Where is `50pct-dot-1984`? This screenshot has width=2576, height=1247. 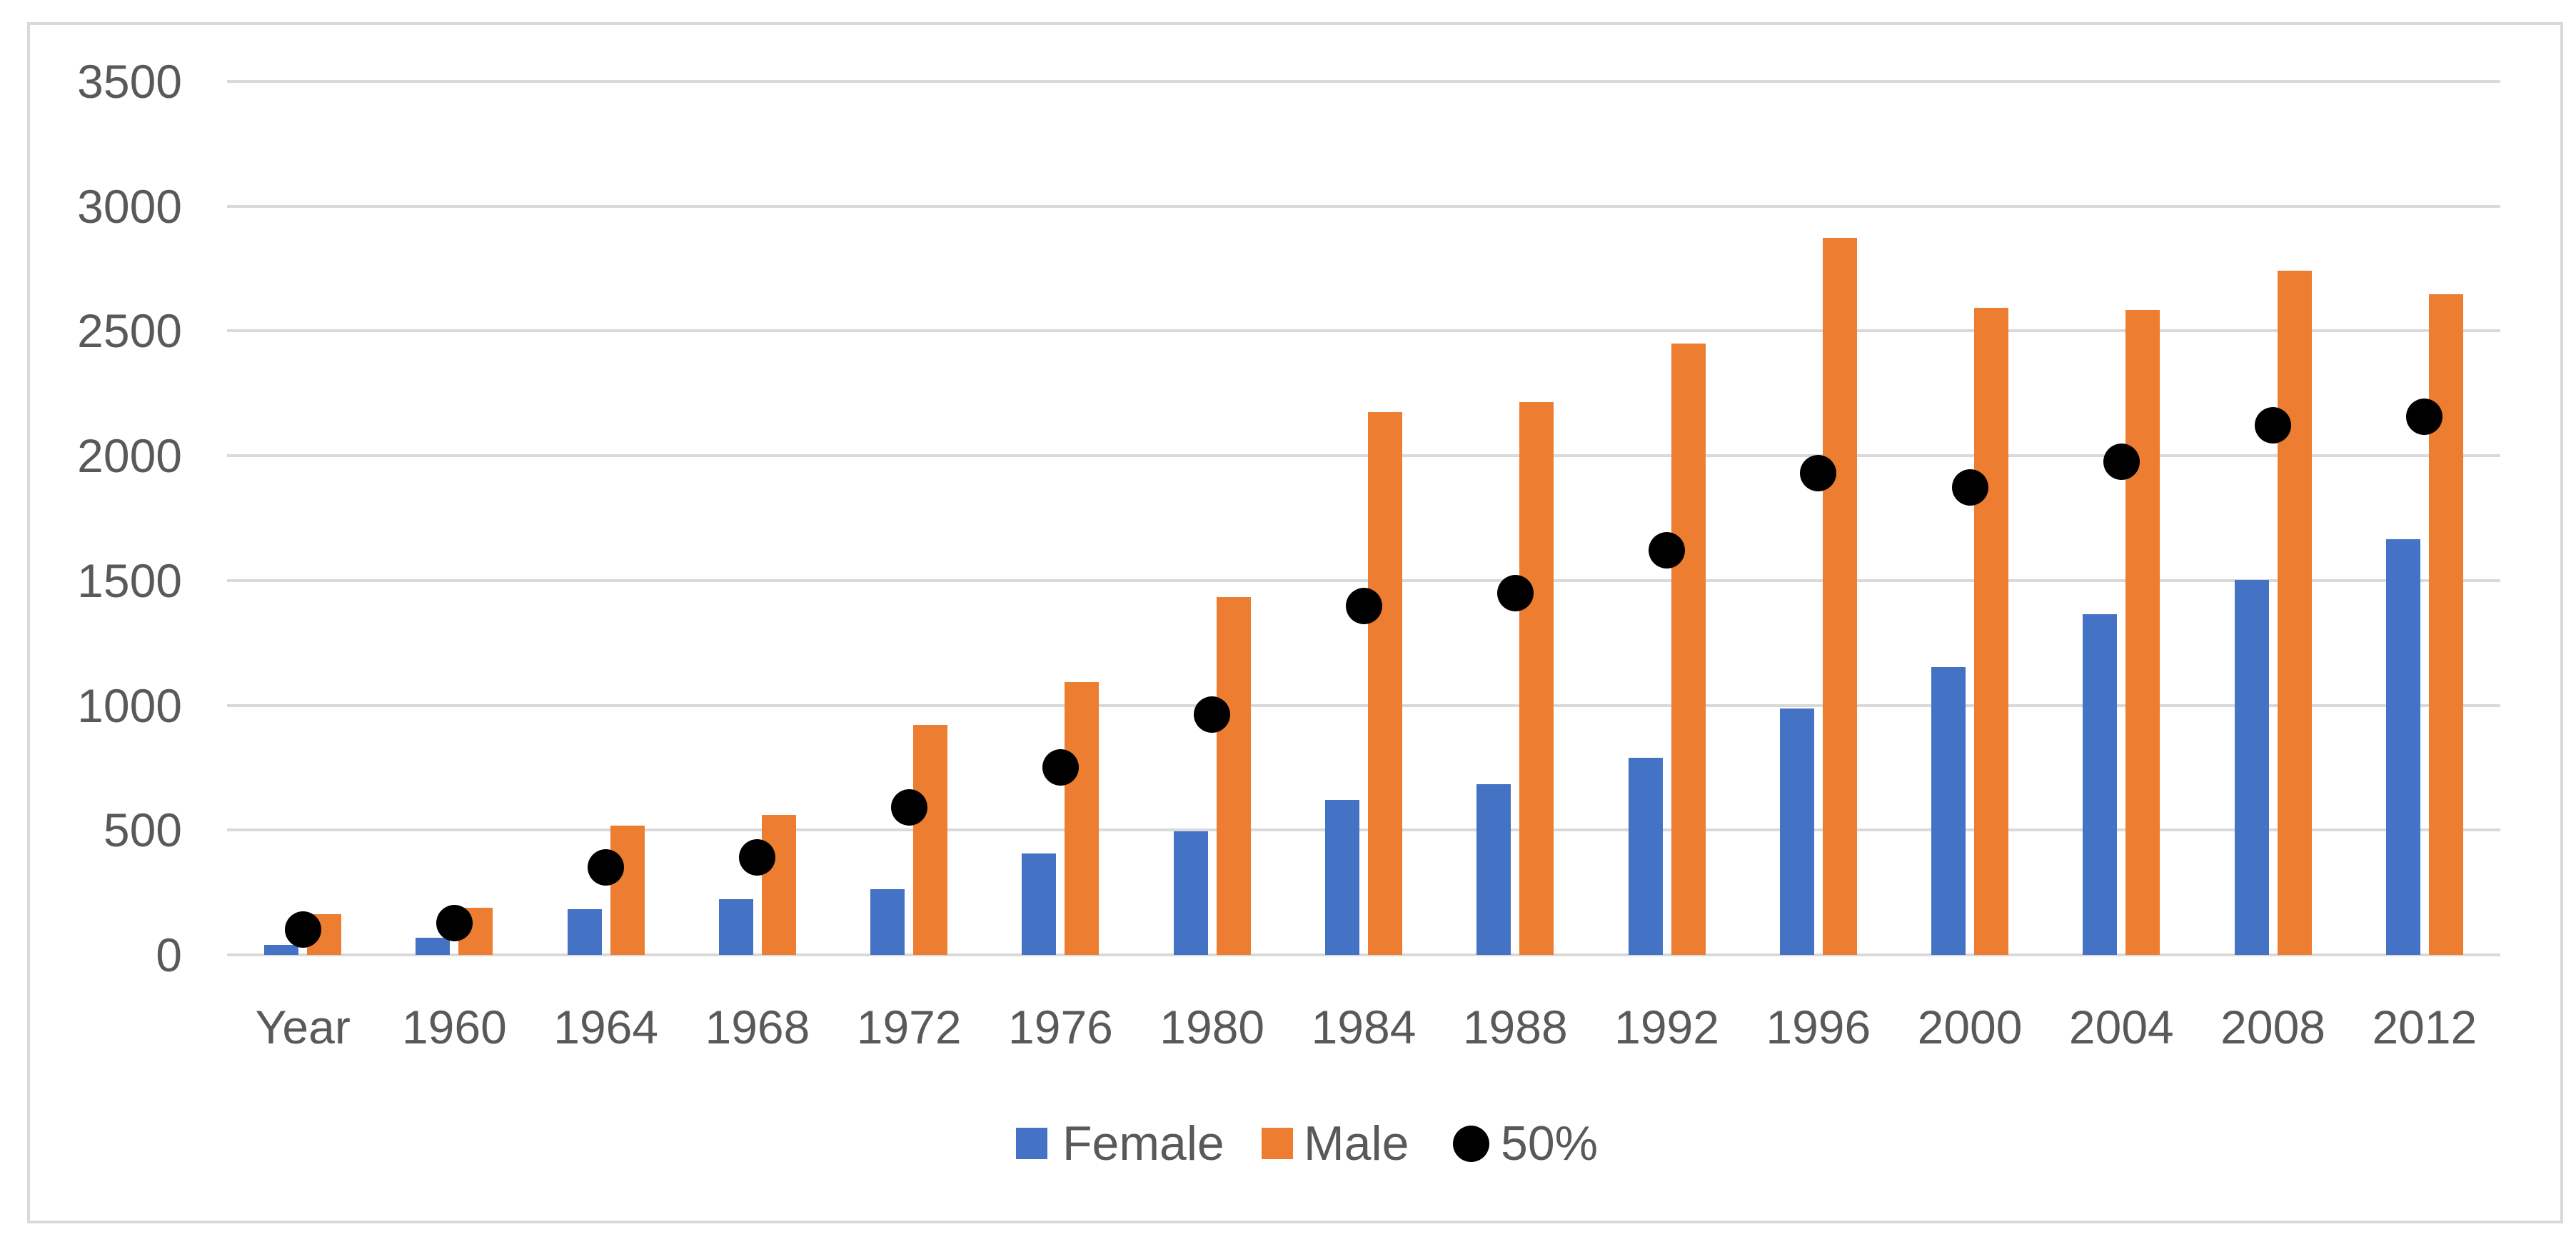 50pct-dot-1984 is located at coordinates (1364, 605).